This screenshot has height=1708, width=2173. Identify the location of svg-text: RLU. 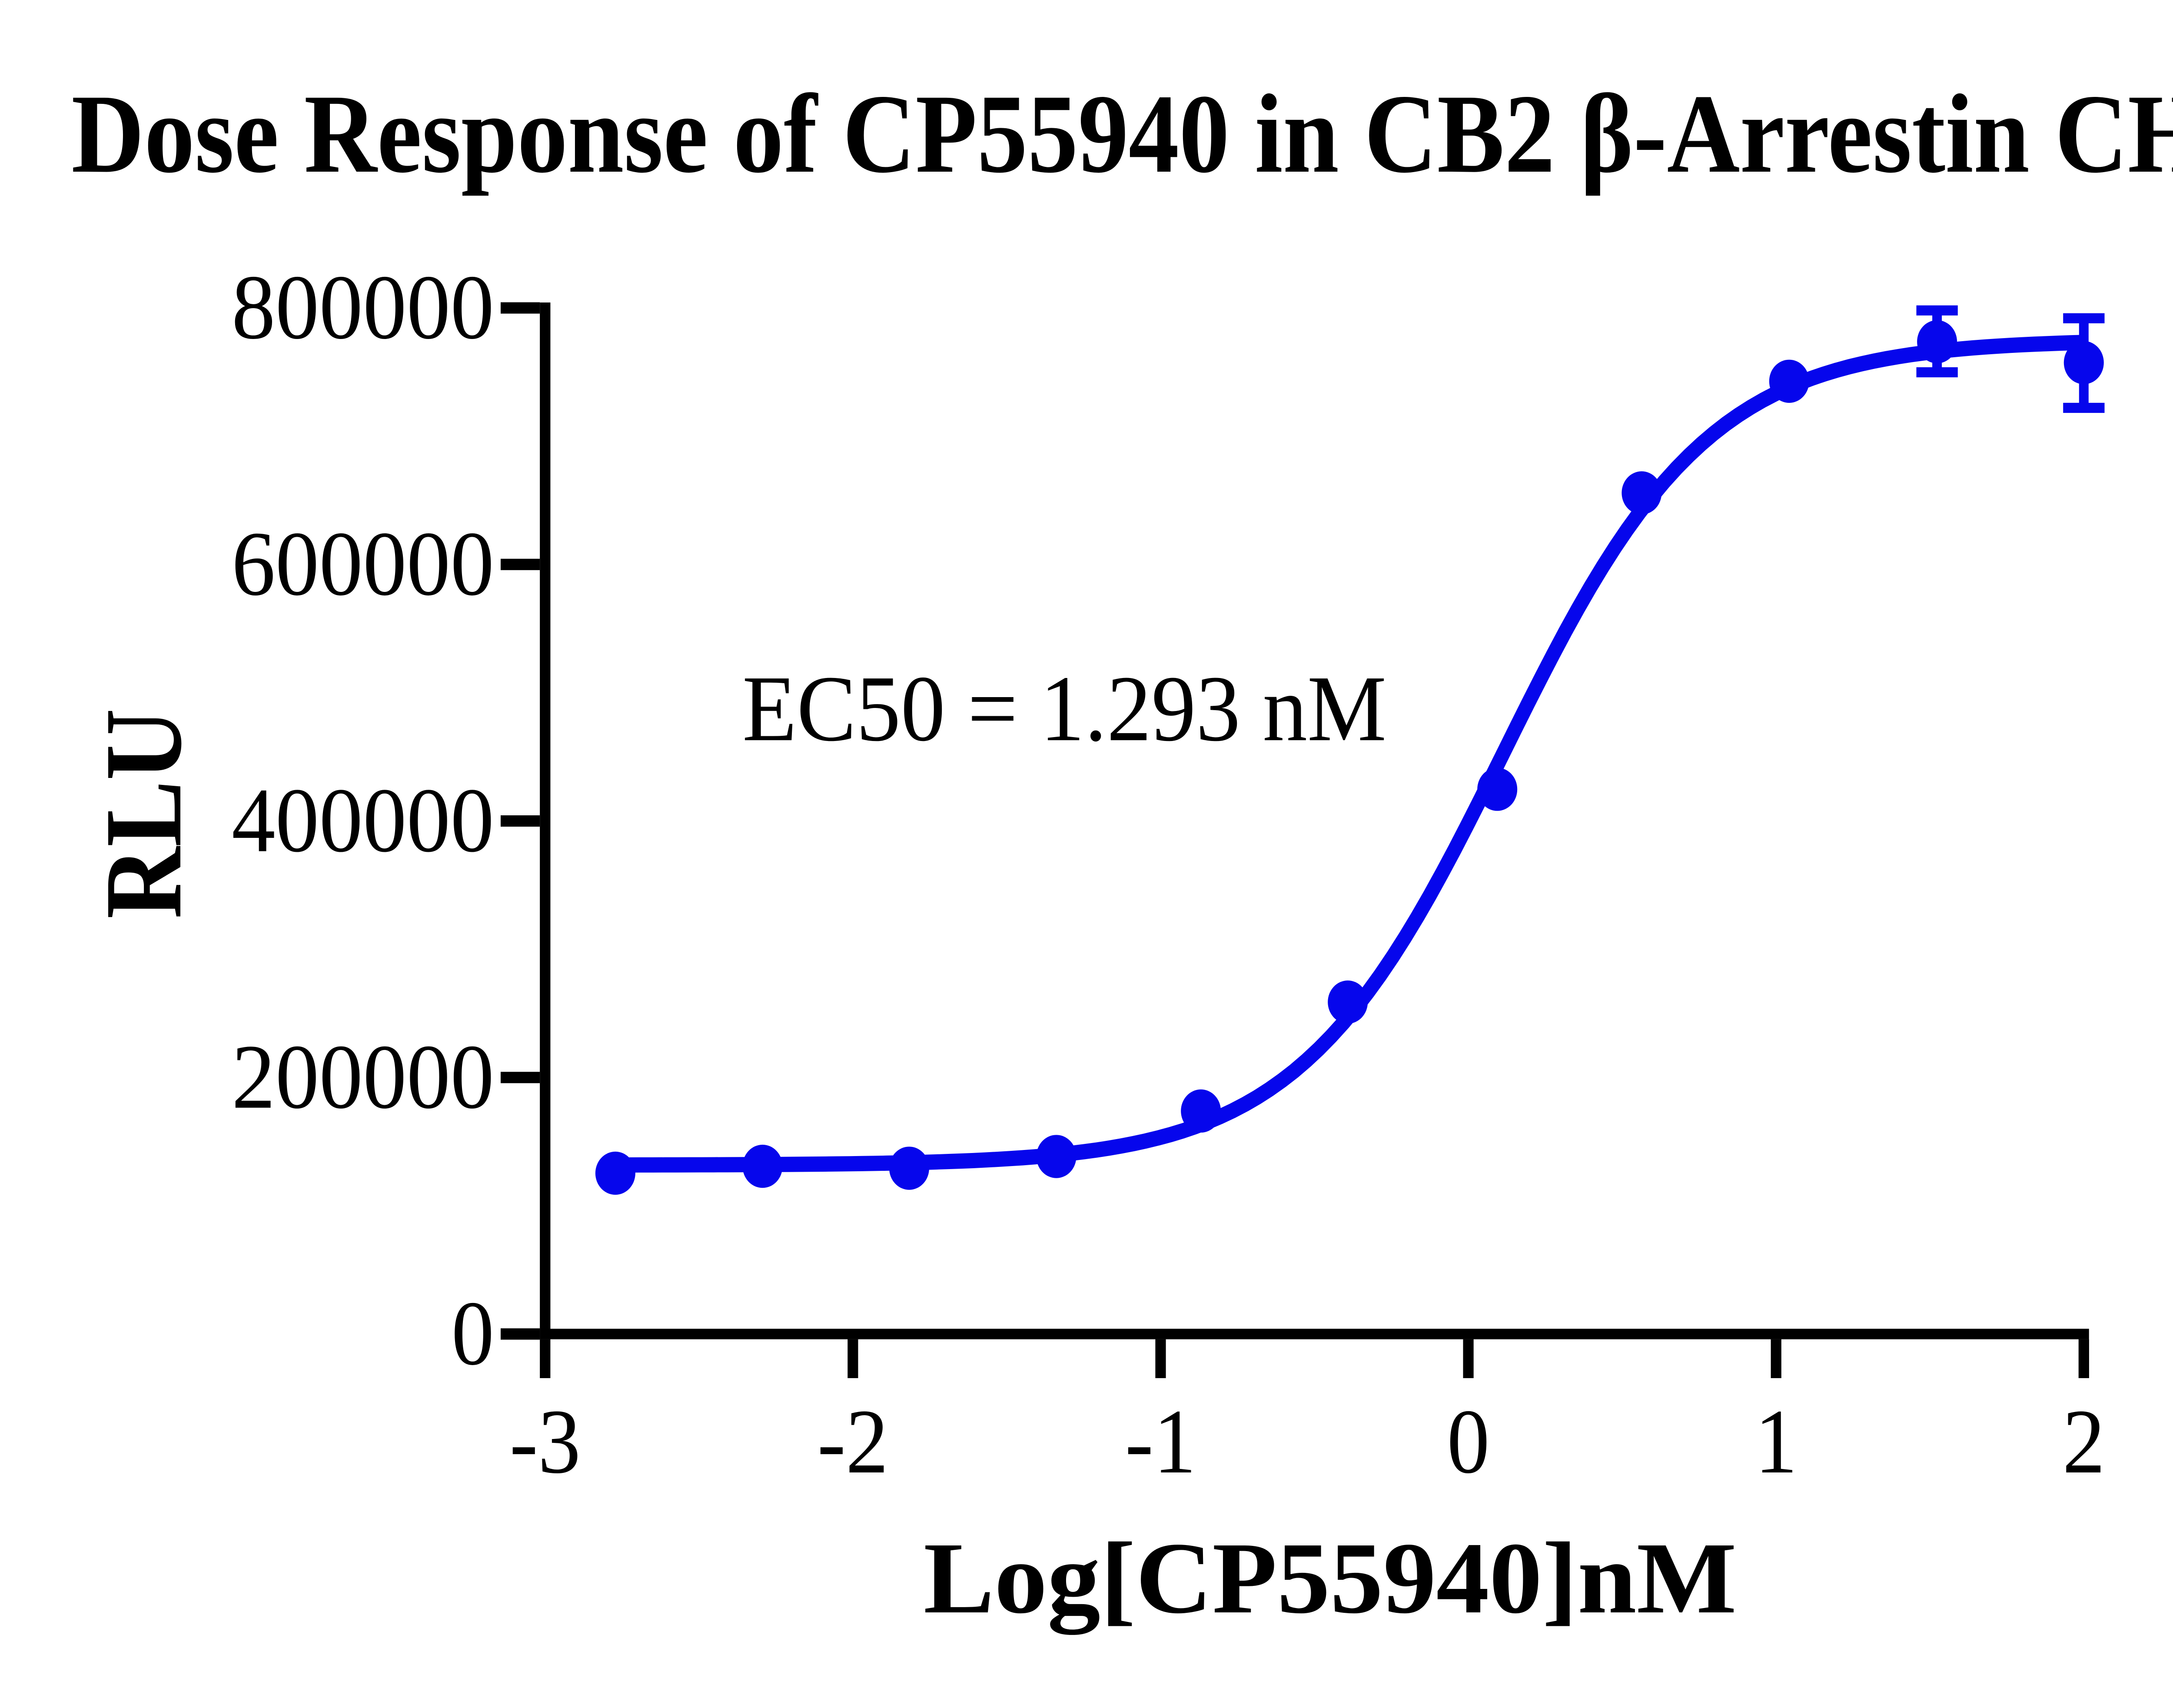
(144, 813).